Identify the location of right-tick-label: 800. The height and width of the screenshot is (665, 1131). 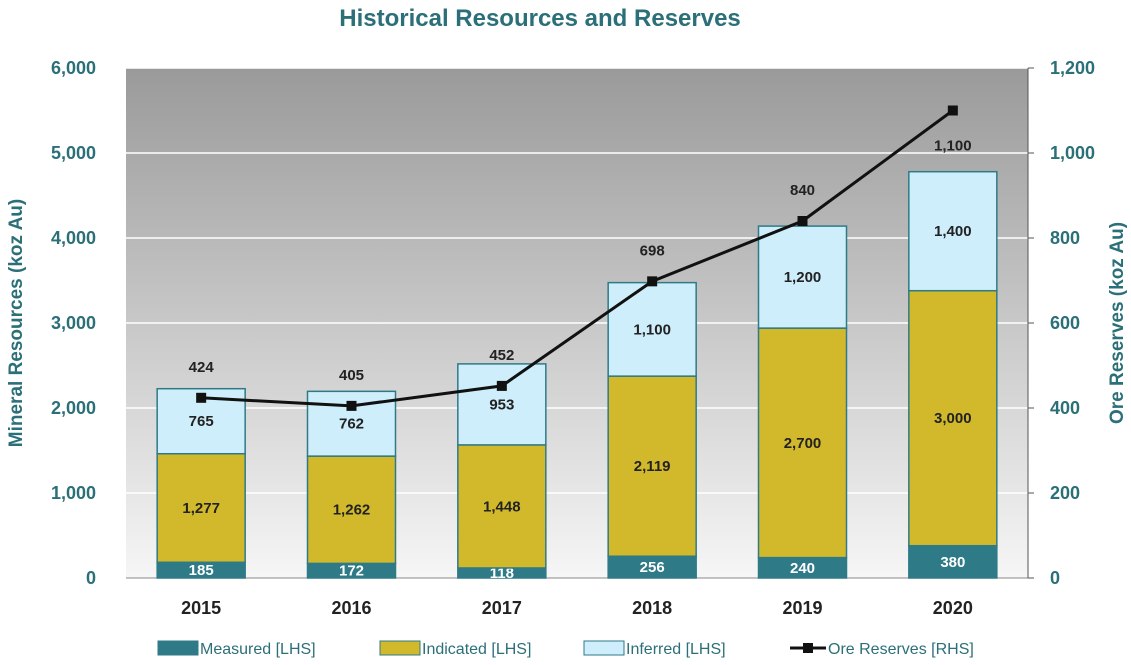
(1065, 238).